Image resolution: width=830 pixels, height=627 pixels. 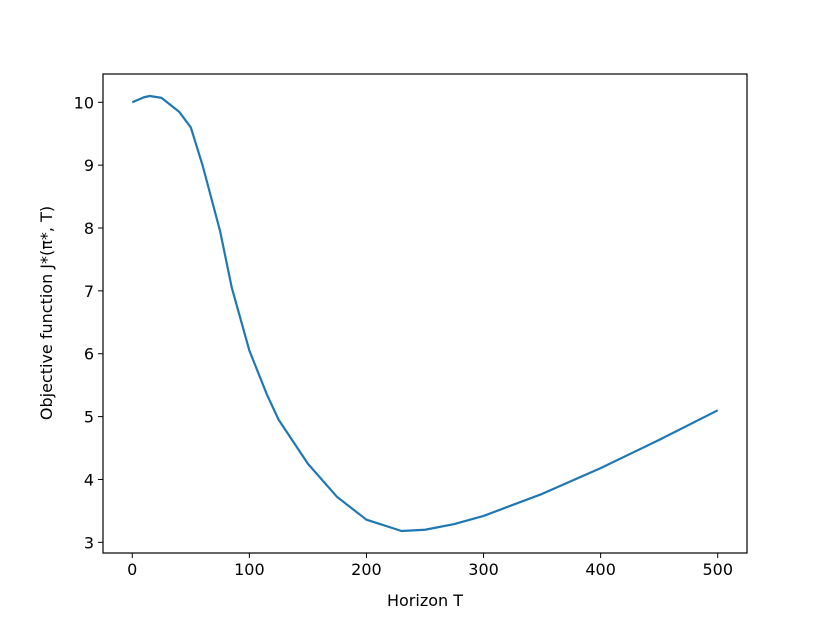 What do you see at coordinates (84, 102) in the screenshot?
I see `y-tick-label: 10` at bounding box center [84, 102].